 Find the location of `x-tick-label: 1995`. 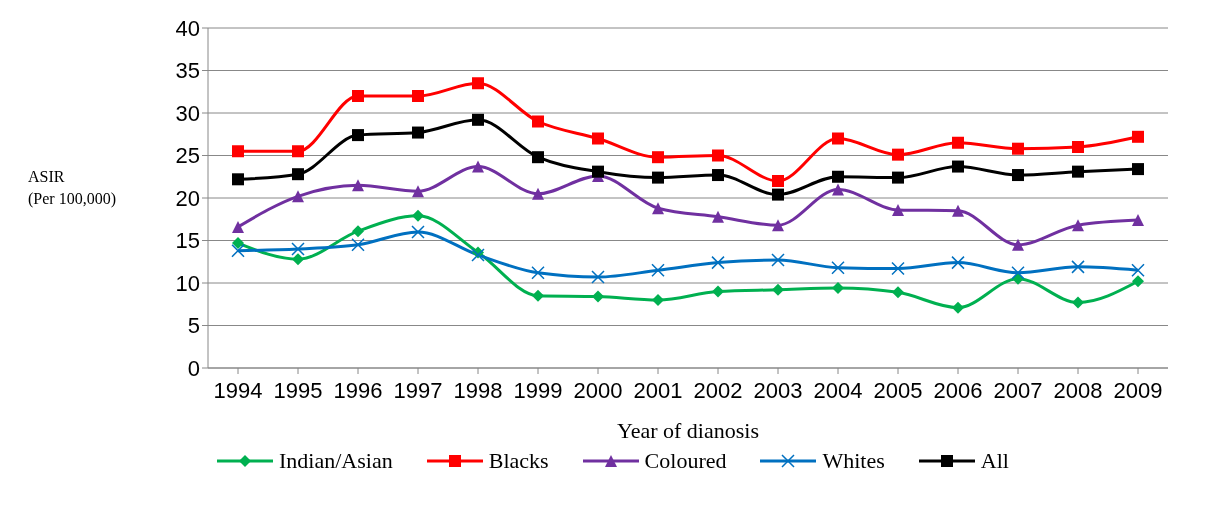

x-tick-label: 1995 is located at coordinates (298, 390).